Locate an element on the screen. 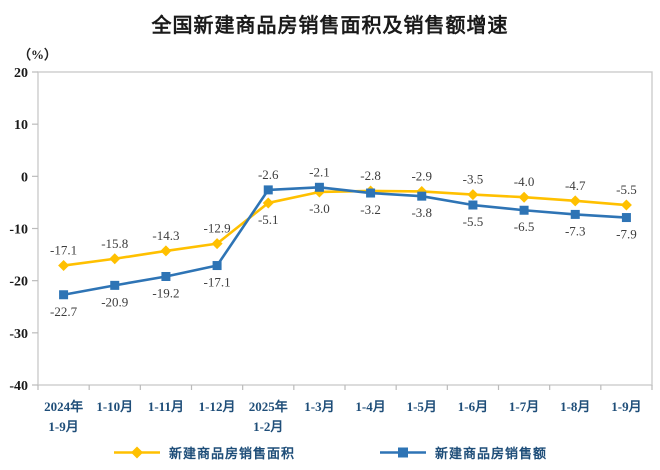 The height and width of the screenshot is (470, 660). x-axis-category-label: 1-6月 is located at coordinates (473, 406).